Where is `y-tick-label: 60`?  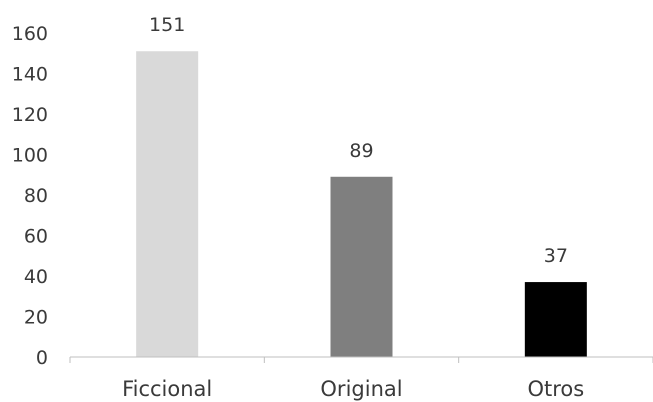 y-tick-label: 60 is located at coordinates (36, 237).